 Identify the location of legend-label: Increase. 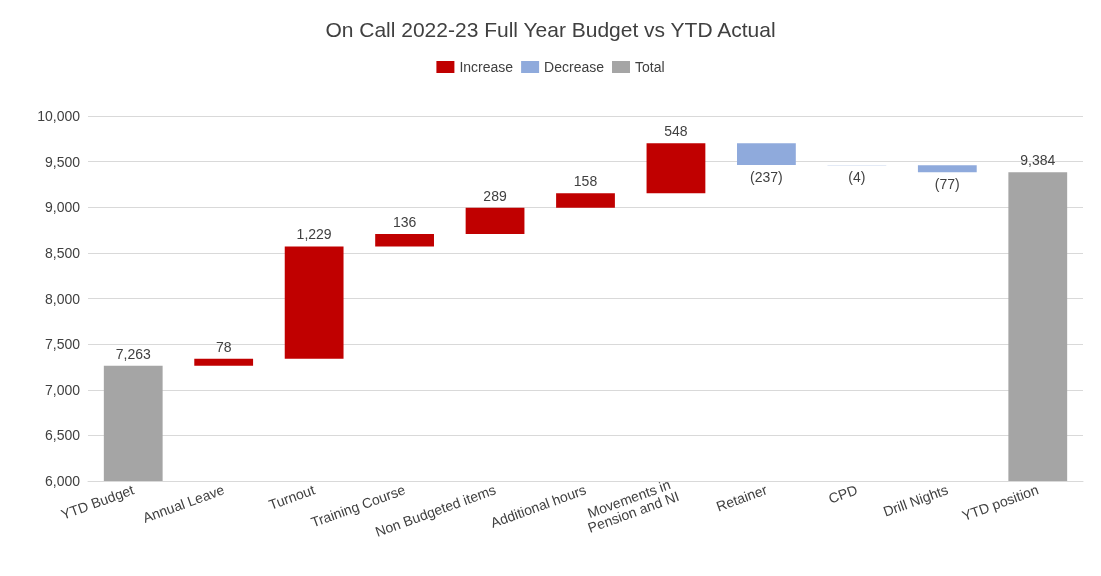
(486, 67).